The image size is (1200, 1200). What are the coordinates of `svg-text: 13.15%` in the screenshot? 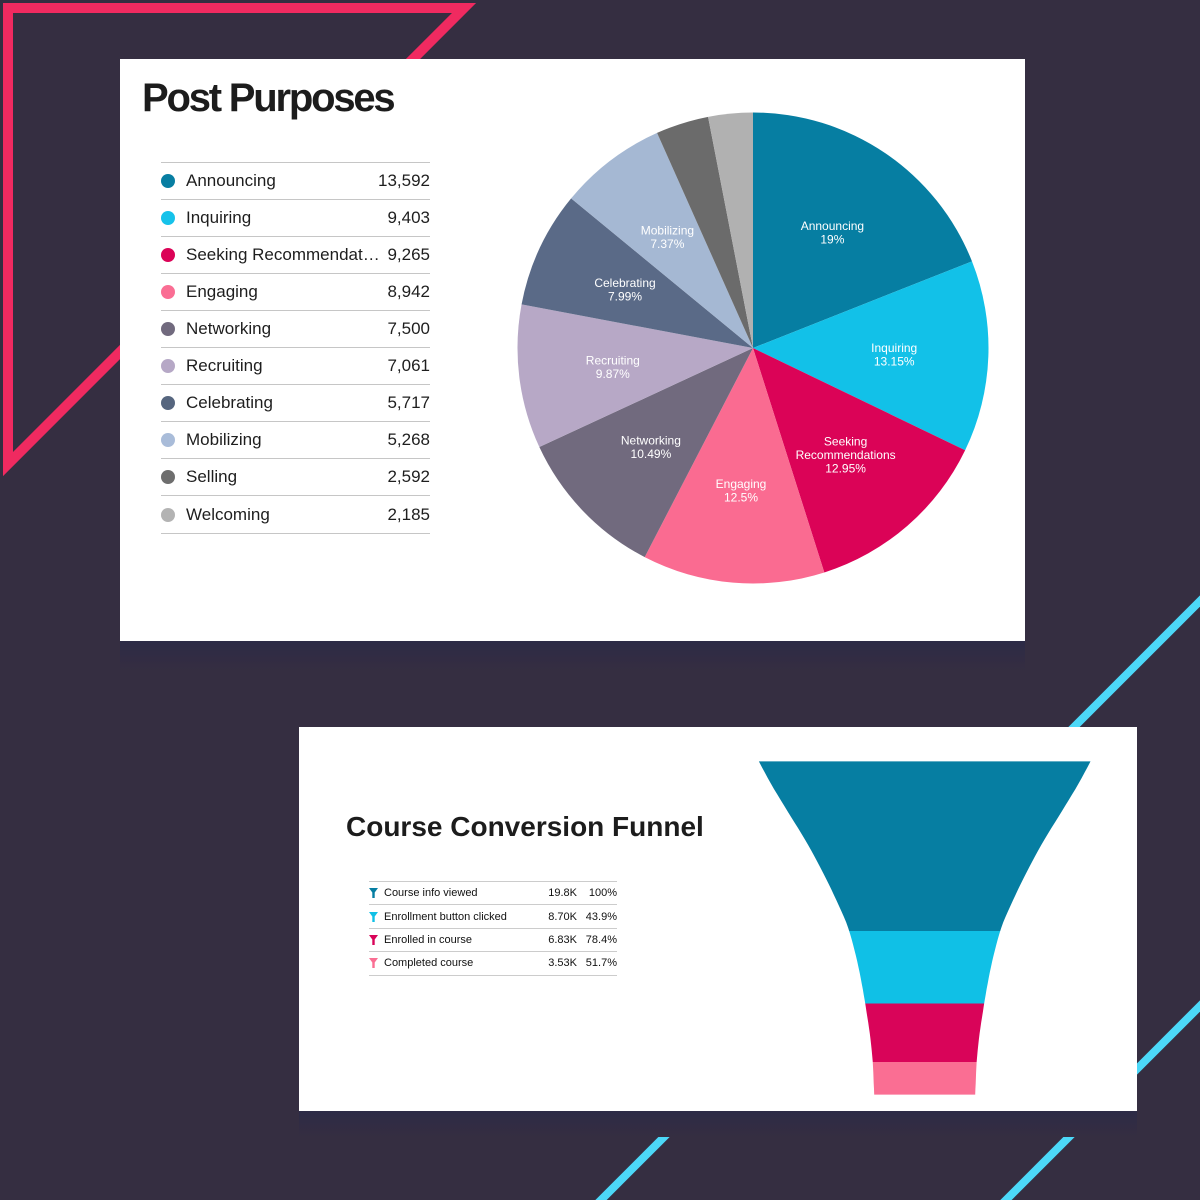 It's located at (894, 362).